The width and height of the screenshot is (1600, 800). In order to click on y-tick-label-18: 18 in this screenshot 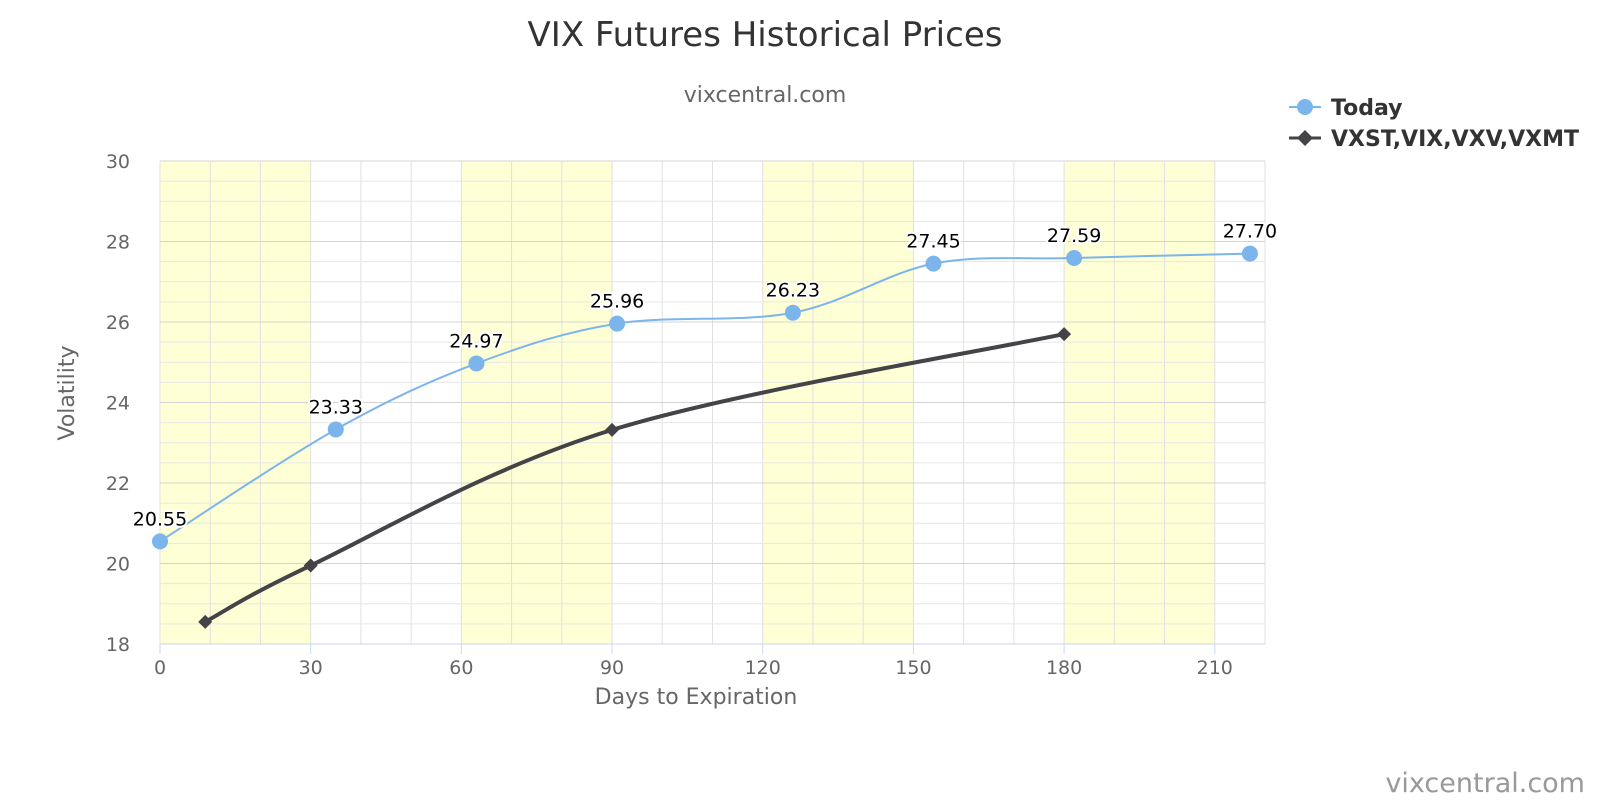, I will do `click(118, 645)`.